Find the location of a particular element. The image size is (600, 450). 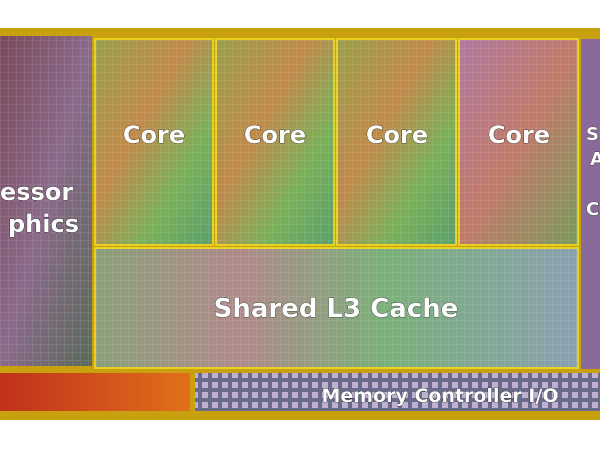

graphics-texture is located at coordinates (46, 201).